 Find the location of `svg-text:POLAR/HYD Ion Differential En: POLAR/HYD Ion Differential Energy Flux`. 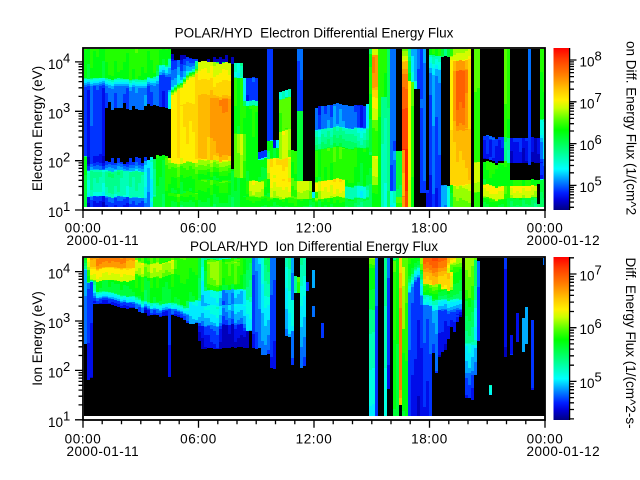

svg-text:POLAR/HYD Ion Differential En: POLAR/HYD Ion Differential Energy Flux is located at coordinates (314, 246).